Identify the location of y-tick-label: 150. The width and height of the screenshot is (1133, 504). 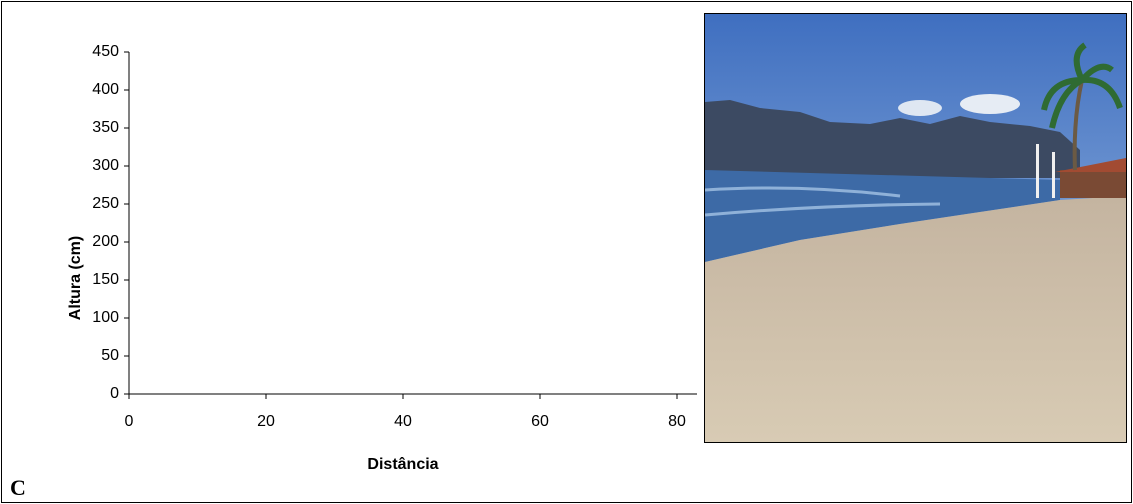
(105, 279).